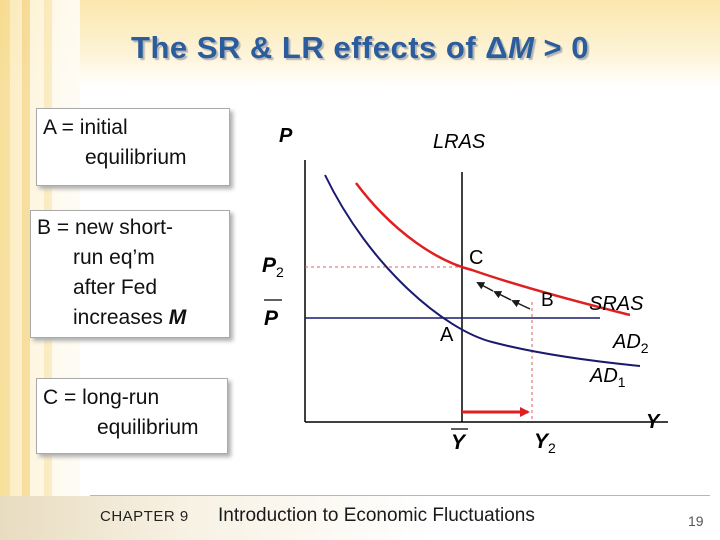 The height and width of the screenshot is (540, 720). Describe the element at coordinates (114, 257) in the screenshot. I see `note-b-line2: run eq’m` at that location.